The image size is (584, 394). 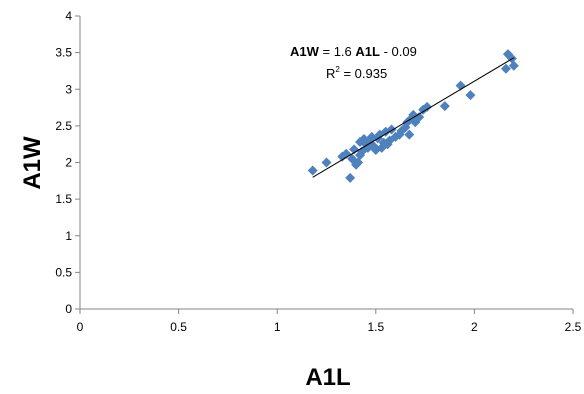 I want to click on x-tick-label: 2.5, so click(x=573, y=327).